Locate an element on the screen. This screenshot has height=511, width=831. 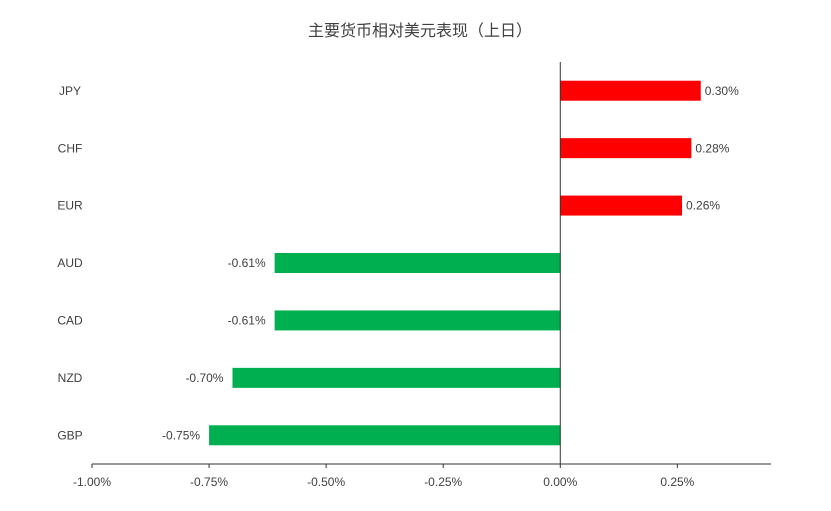
x-tick-label: -0.25% is located at coordinates (443, 482).